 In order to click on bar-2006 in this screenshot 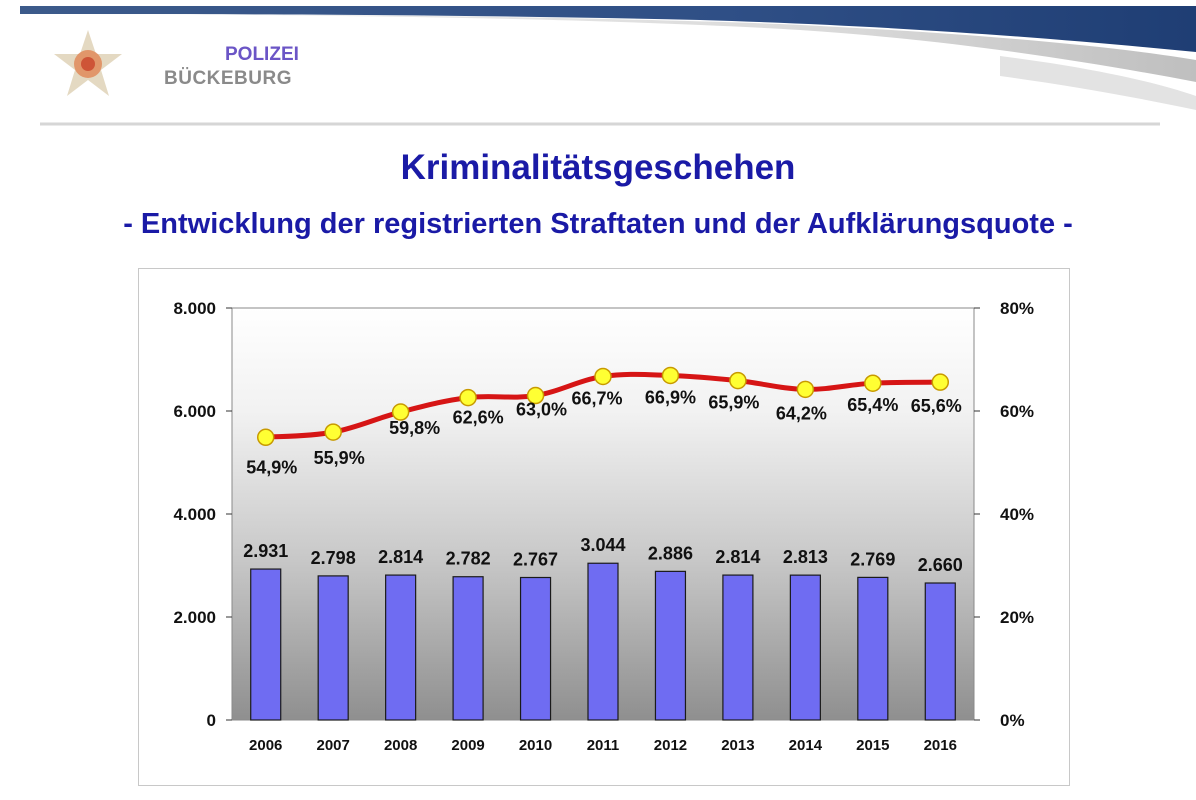, I will do `click(266, 644)`.